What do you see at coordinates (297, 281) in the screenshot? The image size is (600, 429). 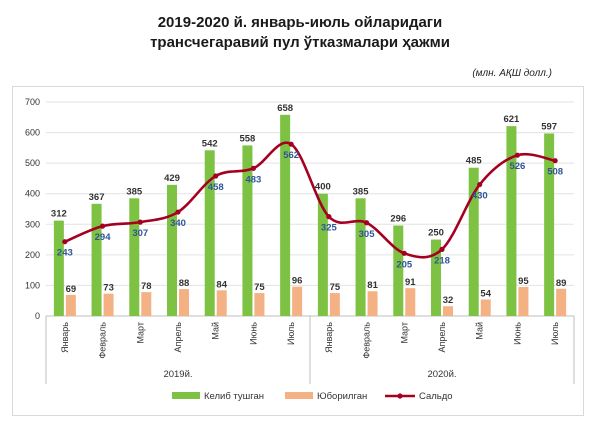 I see `label-sent: 96` at bounding box center [297, 281].